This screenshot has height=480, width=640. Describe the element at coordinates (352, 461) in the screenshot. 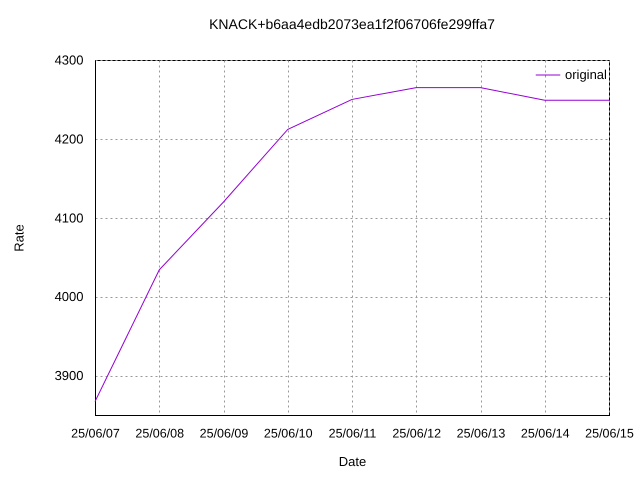

I see `x-axis-title: Date` at that location.